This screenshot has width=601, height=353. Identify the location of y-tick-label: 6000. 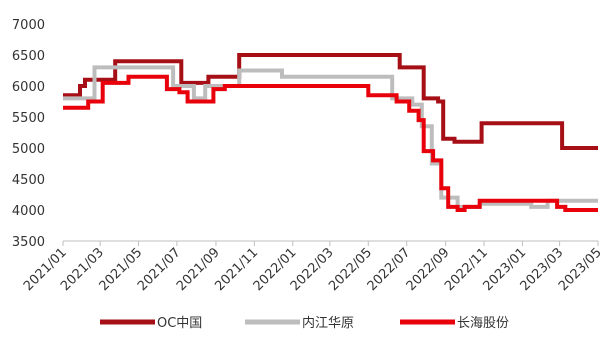
(28, 87).